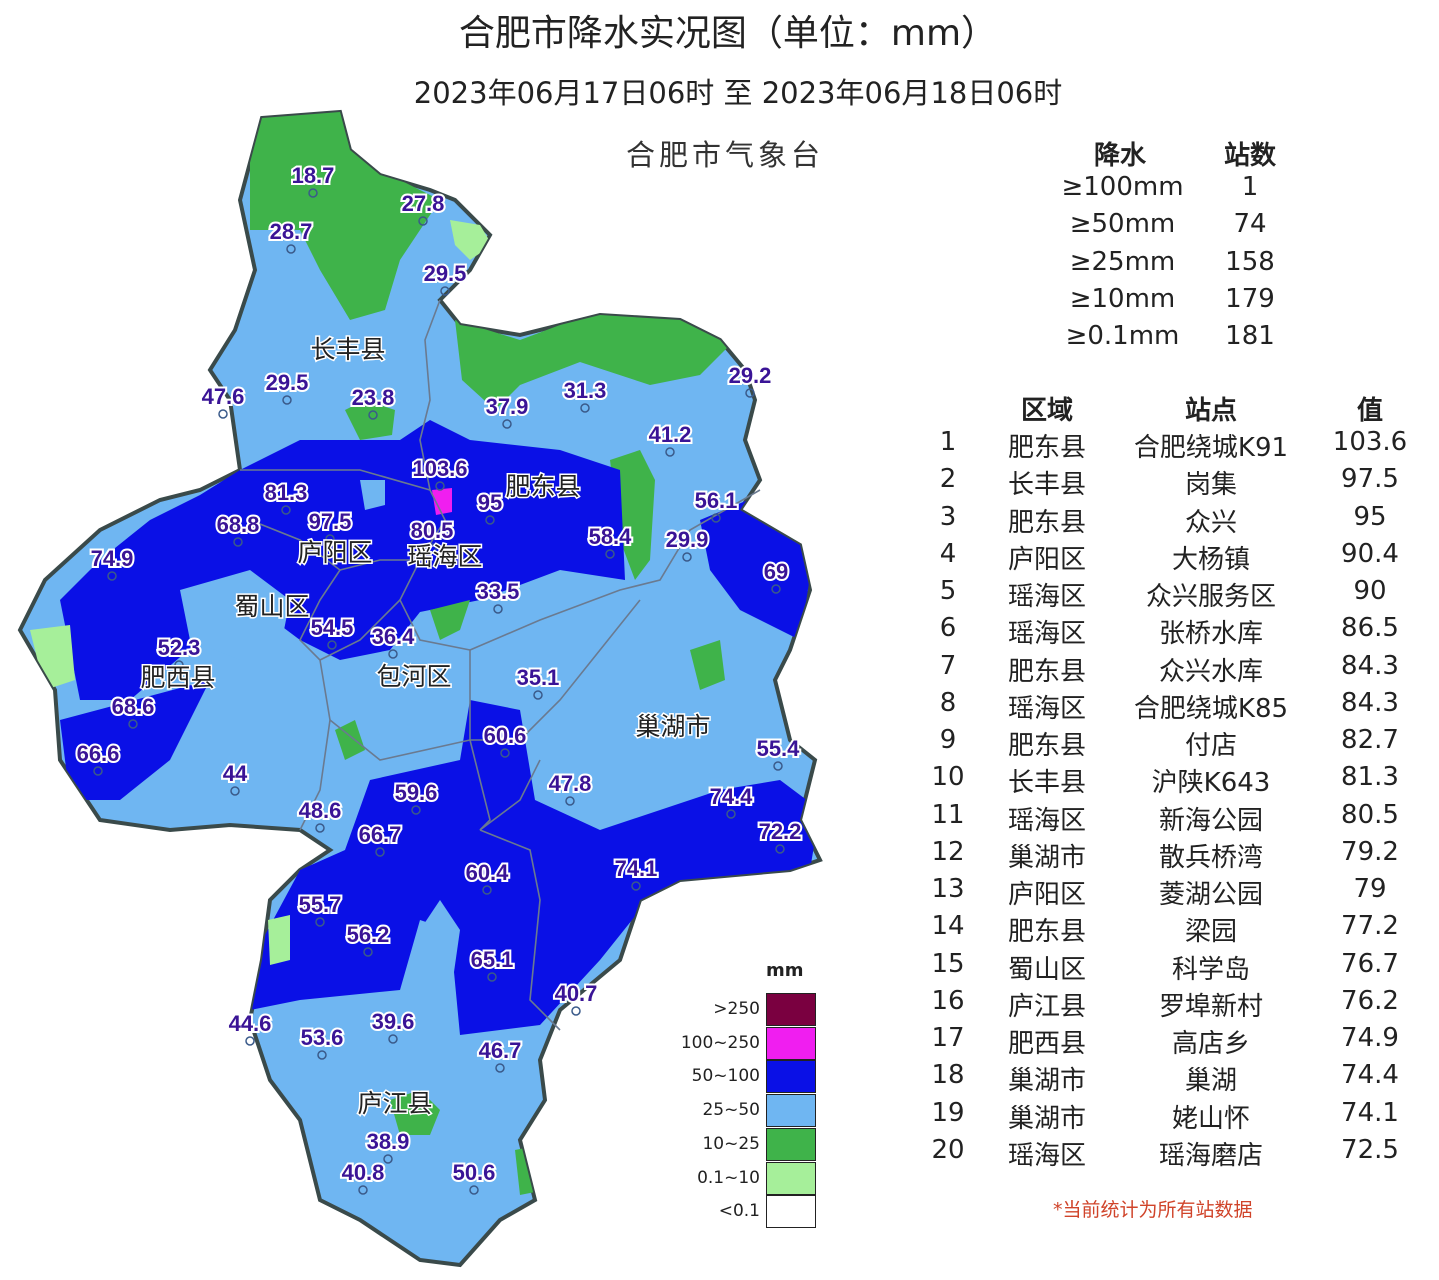  Describe the element at coordinates (320, 904) in the screenshot. I see `station-value-label: 55.7` at that location.